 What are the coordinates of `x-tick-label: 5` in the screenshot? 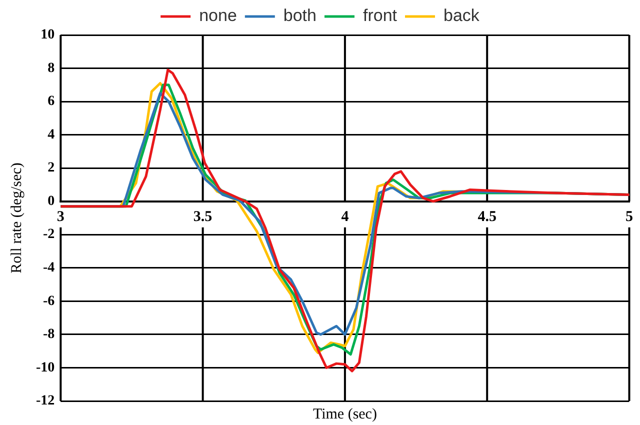 It's located at (629, 217).